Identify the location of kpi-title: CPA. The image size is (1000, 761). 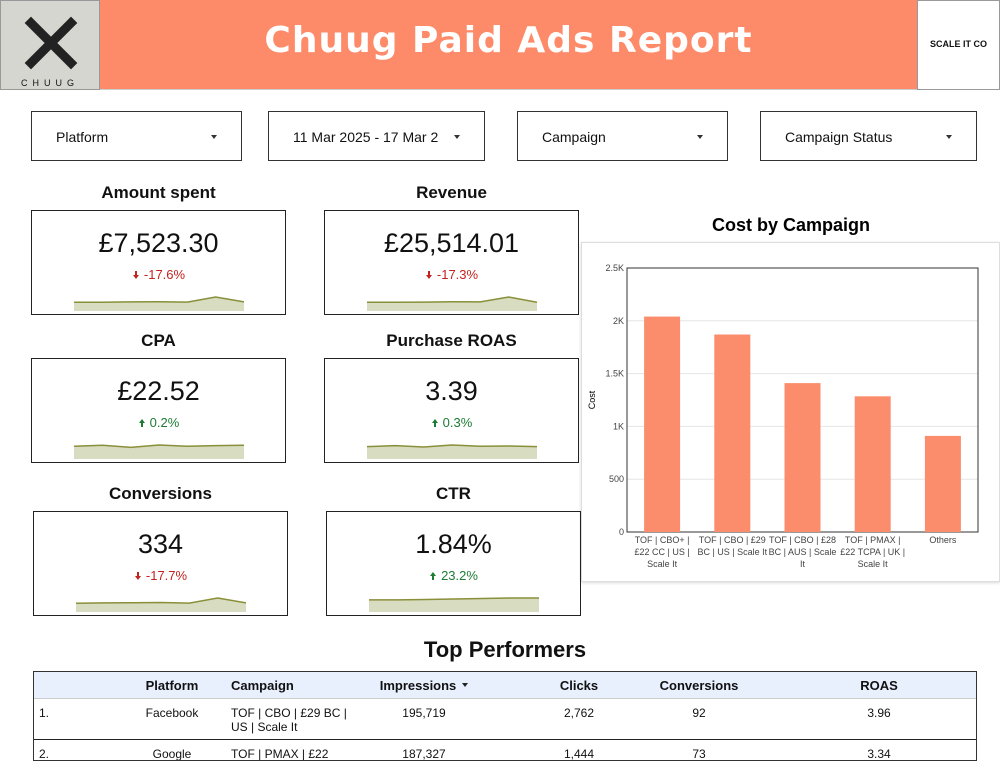
(158, 340).